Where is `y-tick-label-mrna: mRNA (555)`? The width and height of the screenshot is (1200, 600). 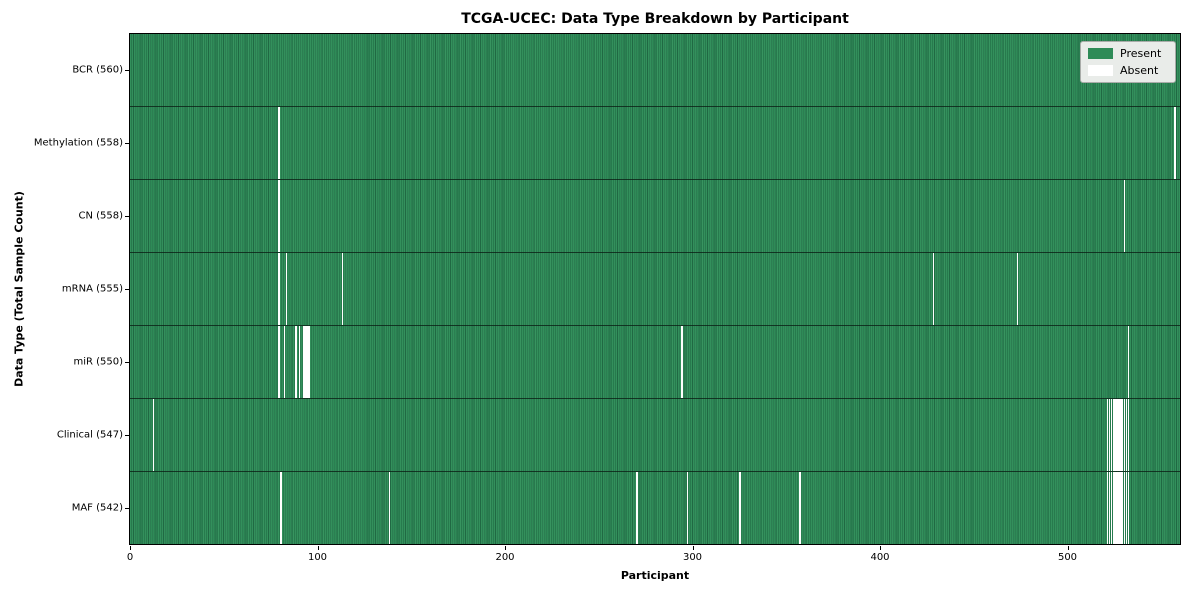 y-tick-label-mrna: mRNA (555) is located at coordinates (92, 289).